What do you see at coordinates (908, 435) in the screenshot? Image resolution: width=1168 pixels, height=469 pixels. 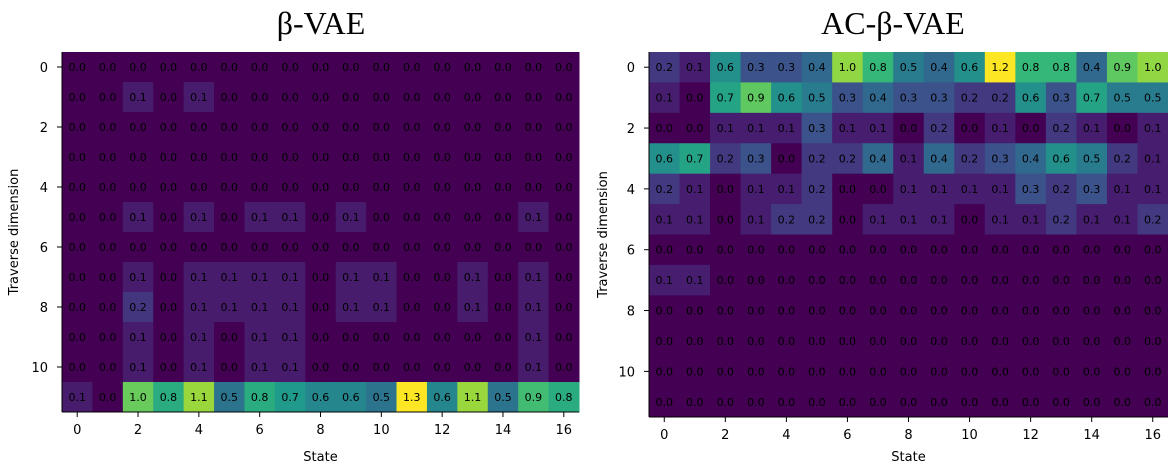 I see `x-tick-label: 8` at bounding box center [908, 435].